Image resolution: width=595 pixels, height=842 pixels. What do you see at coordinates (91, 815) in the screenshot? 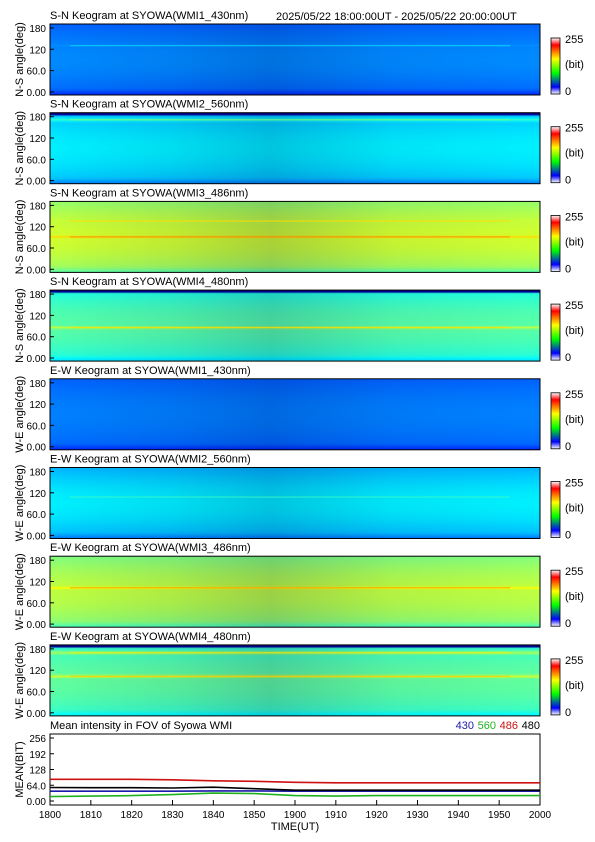
I see `x-tick-label: 1810` at bounding box center [91, 815].